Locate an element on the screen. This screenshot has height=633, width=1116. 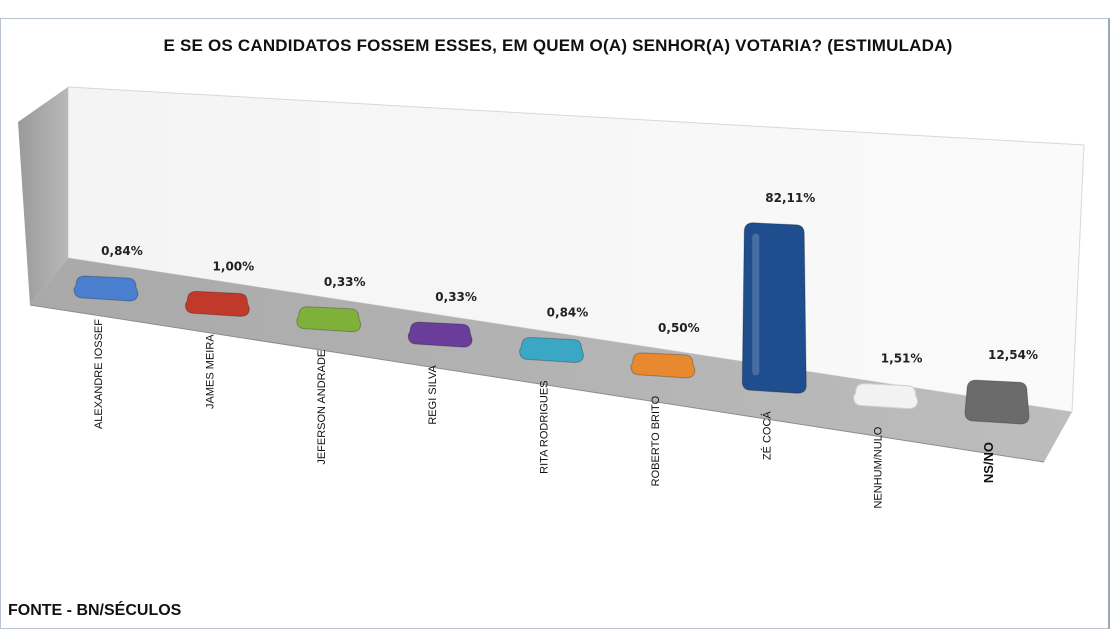
value-label-3: 0,33% is located at coordinates (456, 297).